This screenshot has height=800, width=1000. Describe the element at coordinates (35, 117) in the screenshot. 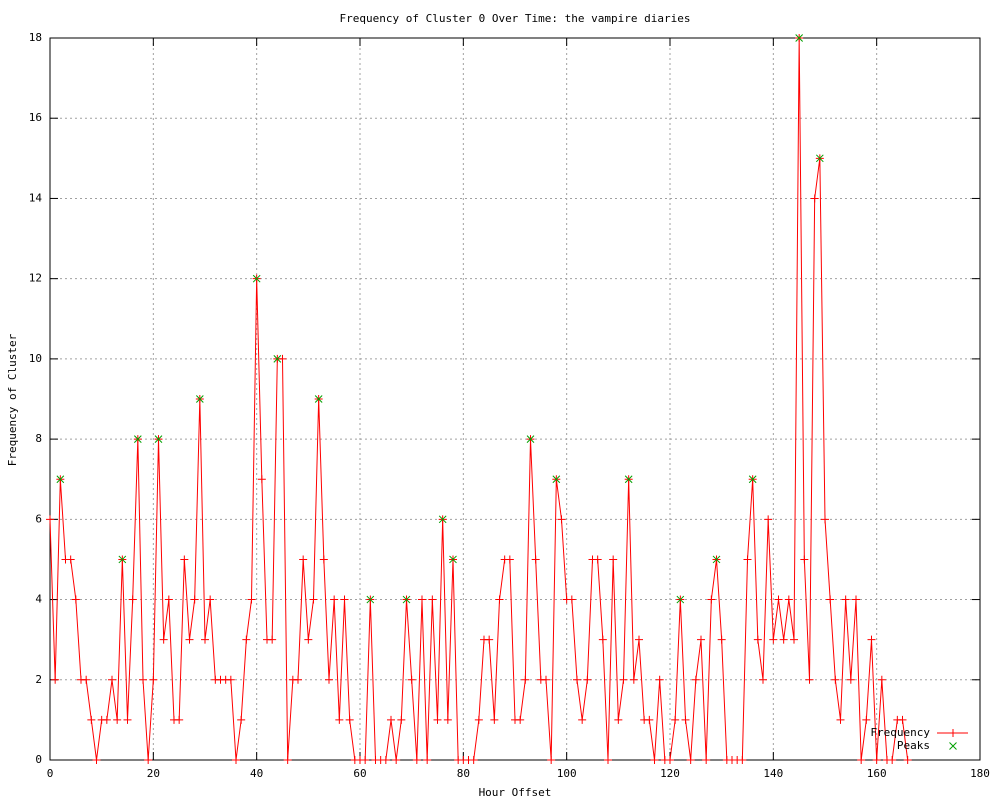

I see `y-tick-label: 16` at that location.